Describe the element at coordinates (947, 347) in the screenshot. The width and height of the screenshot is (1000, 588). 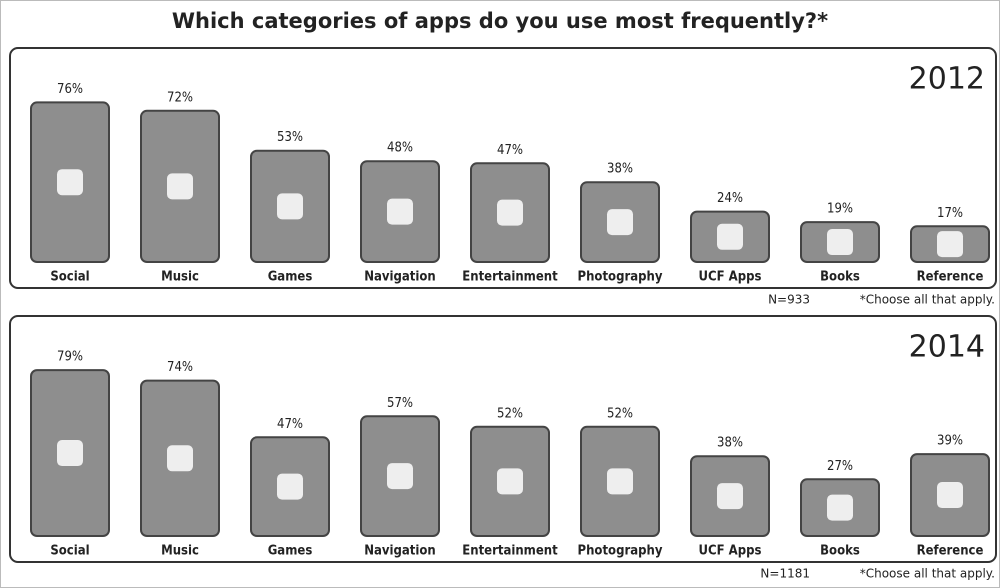
I see `year-label: 2014` at that location.